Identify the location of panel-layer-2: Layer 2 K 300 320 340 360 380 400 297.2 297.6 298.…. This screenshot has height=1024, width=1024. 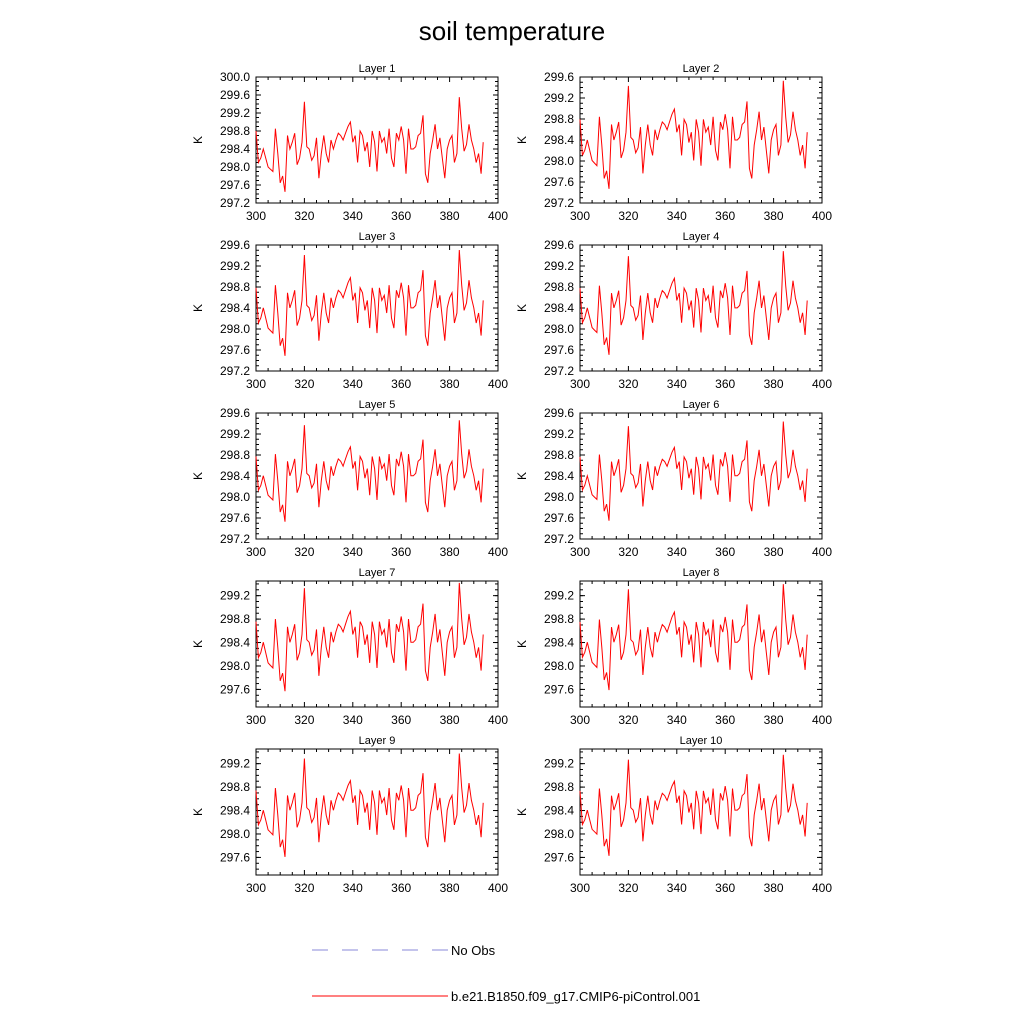
(673, 143).